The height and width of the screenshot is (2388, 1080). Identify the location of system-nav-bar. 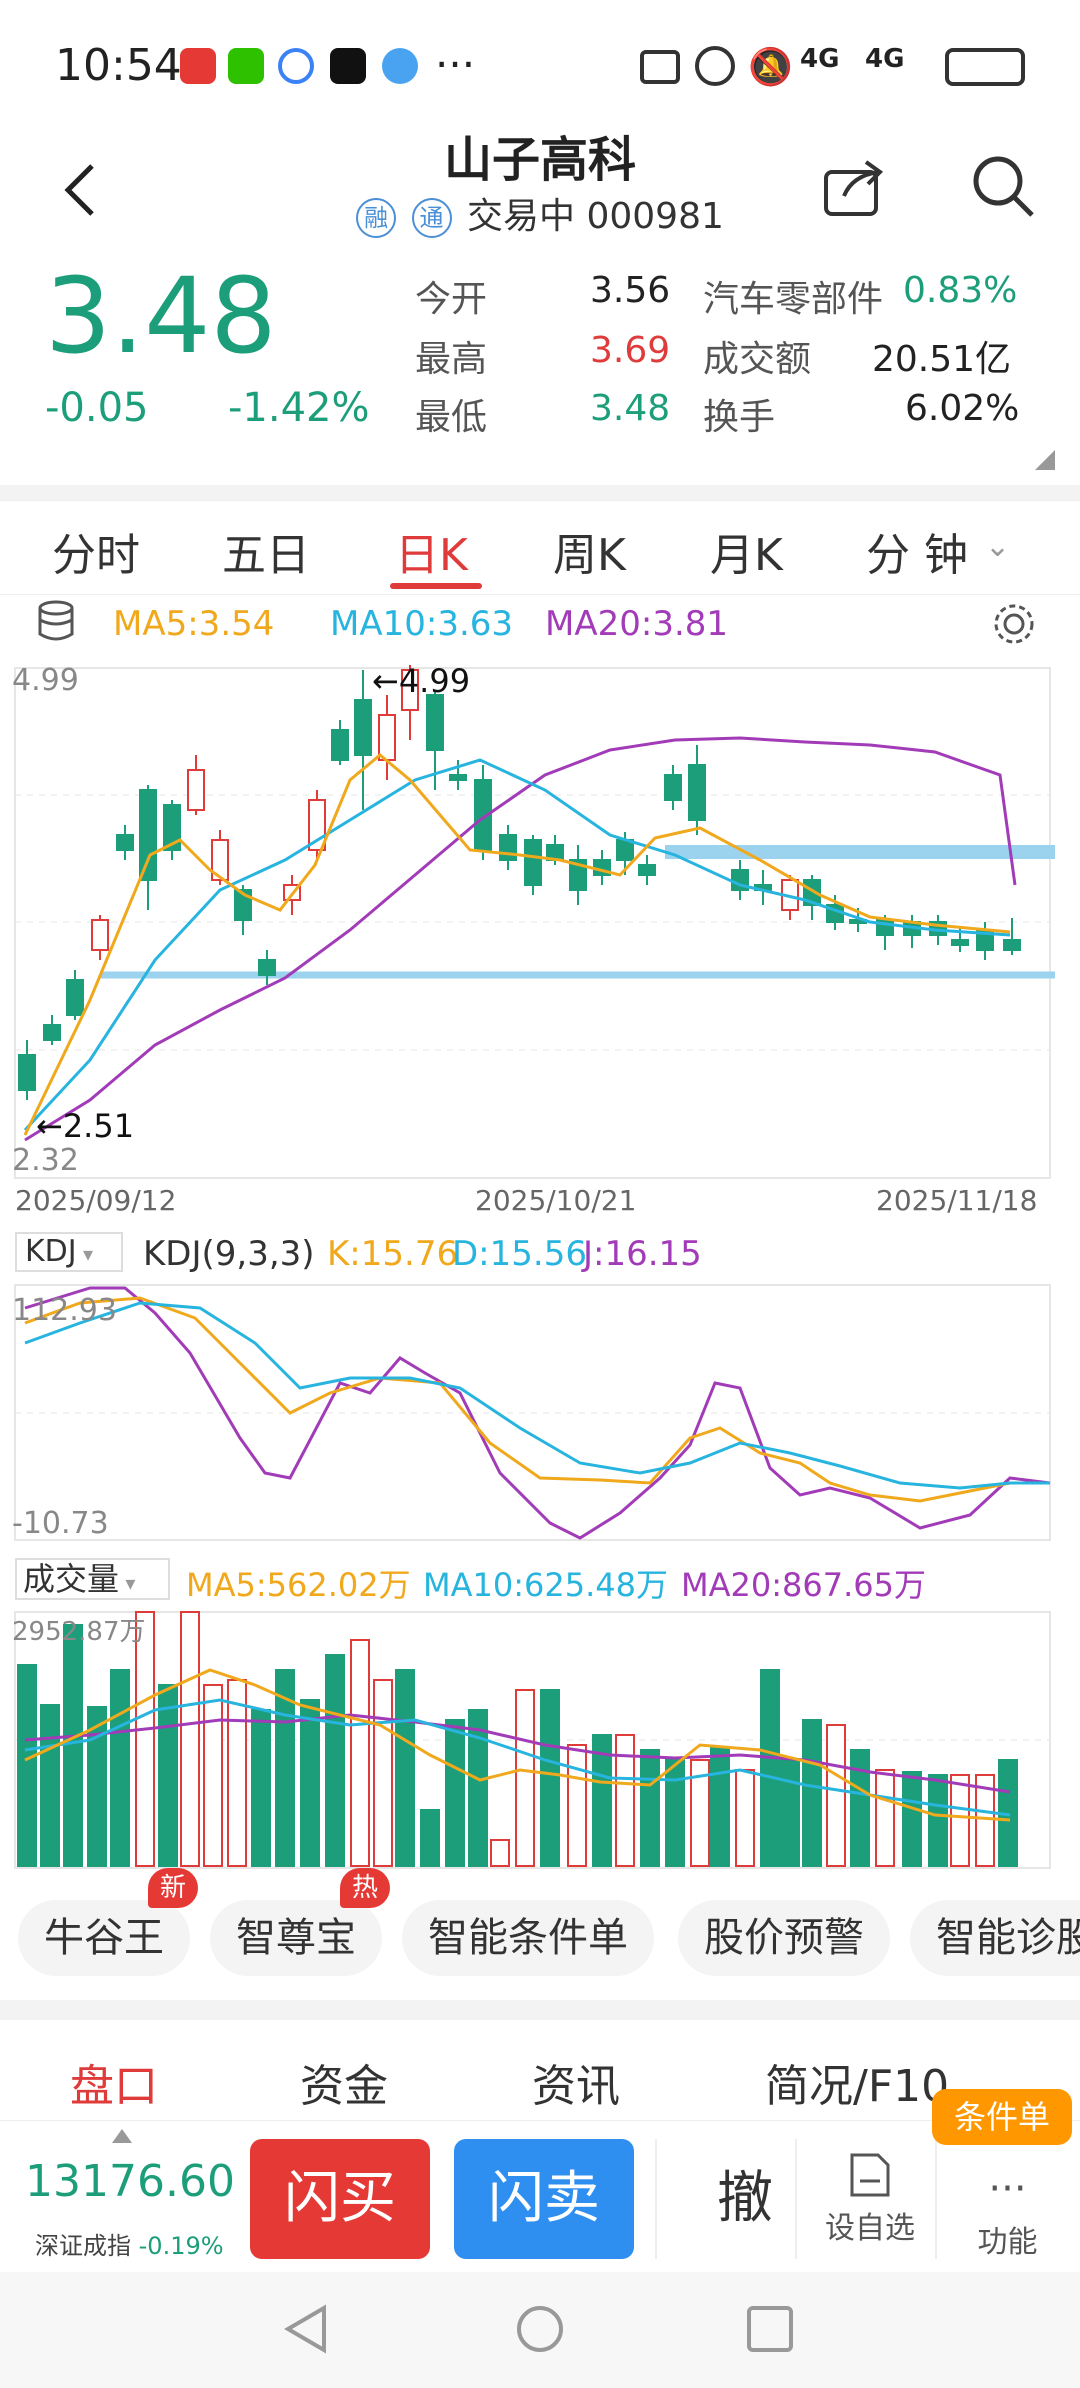
(540, 2330).